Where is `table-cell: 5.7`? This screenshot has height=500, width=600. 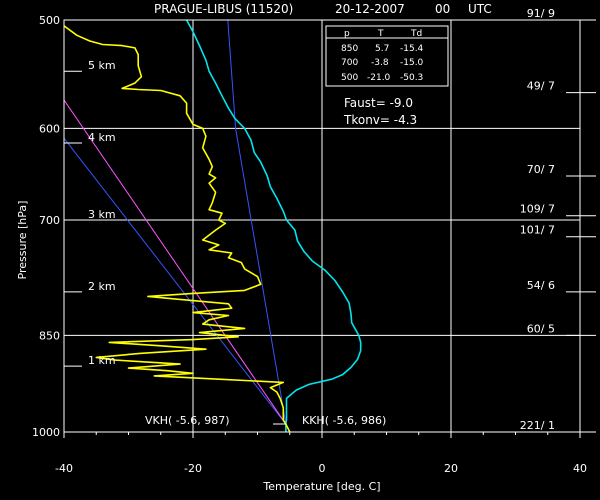 table-cell: 5.7 is located at coordinates (382, 49).